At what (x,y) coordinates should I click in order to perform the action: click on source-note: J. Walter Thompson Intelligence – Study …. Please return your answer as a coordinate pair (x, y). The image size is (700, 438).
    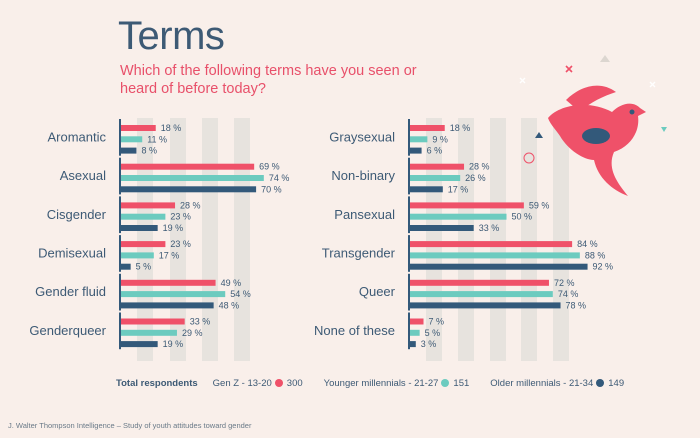
    Looking at the image, I should click on (130, 425).